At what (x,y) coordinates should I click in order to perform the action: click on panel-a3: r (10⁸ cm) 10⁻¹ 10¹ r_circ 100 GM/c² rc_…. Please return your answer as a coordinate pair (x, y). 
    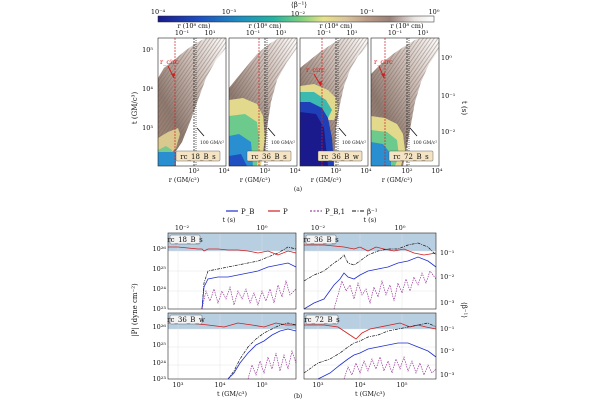
    Looking at the image, I should click on (335, 103).